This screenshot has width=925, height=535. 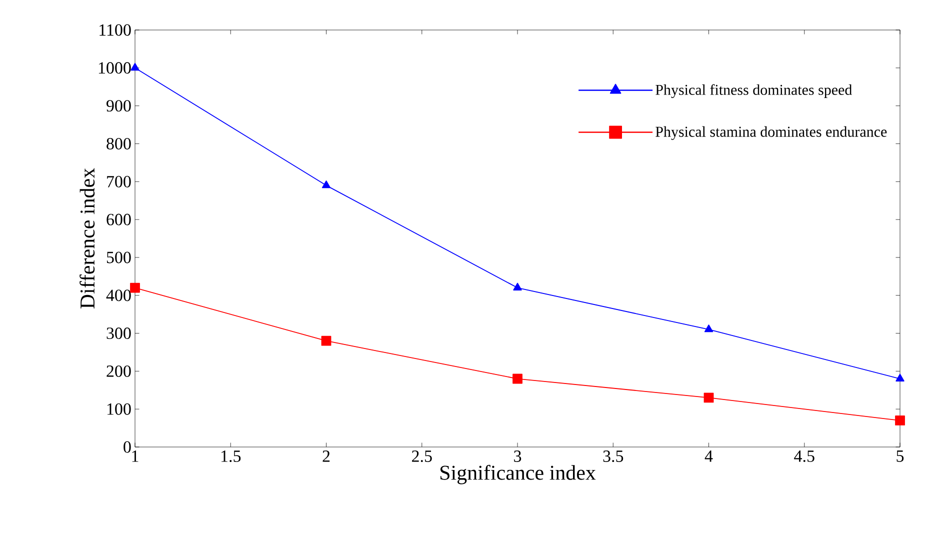 I want to click on y-tick-label: 100, so click(x=119, y=409).